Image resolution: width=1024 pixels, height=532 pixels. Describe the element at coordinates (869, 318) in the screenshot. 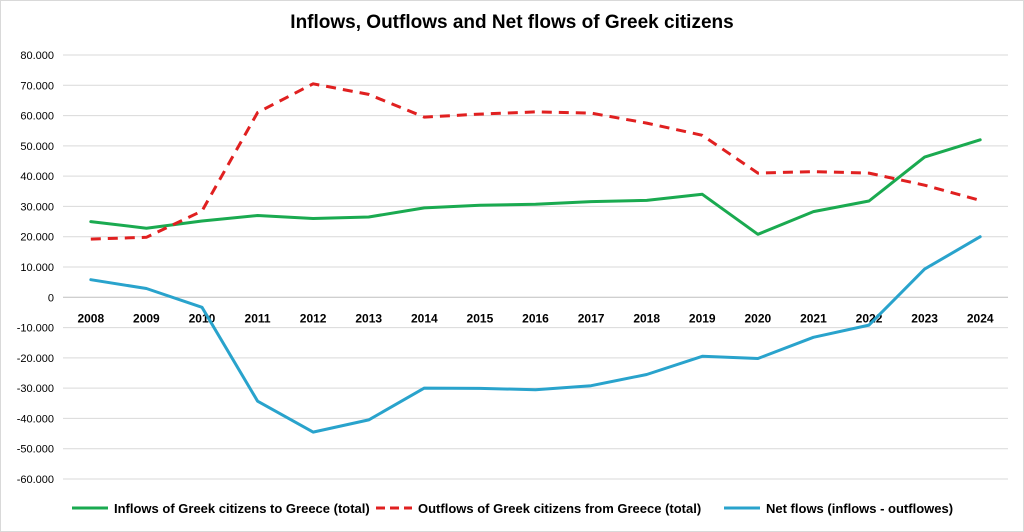

I see `x-tick-label: 2022` at that location.